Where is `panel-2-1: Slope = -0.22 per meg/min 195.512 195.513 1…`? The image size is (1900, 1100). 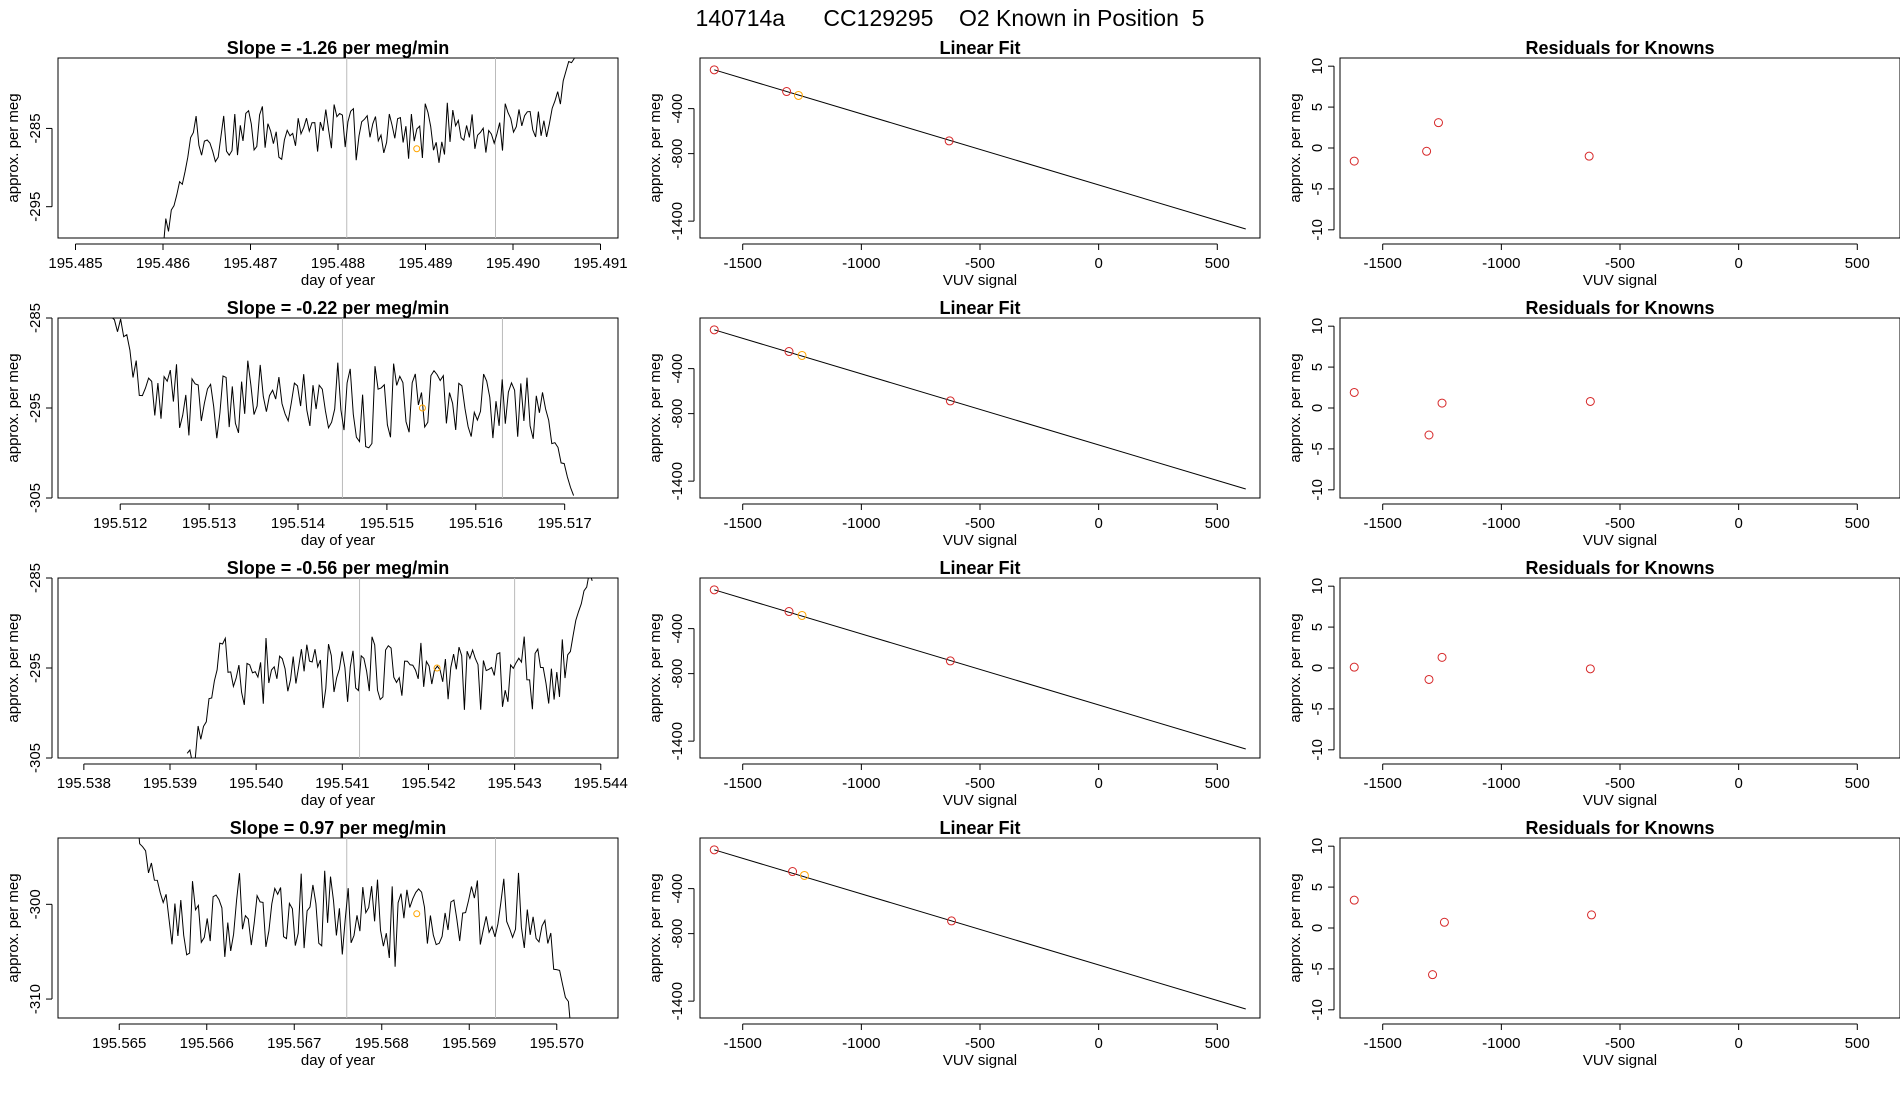
panel-2-1: Slope = -0.22 per meg/min 195.512 195.513 1… is located at coordinates (312, 423).